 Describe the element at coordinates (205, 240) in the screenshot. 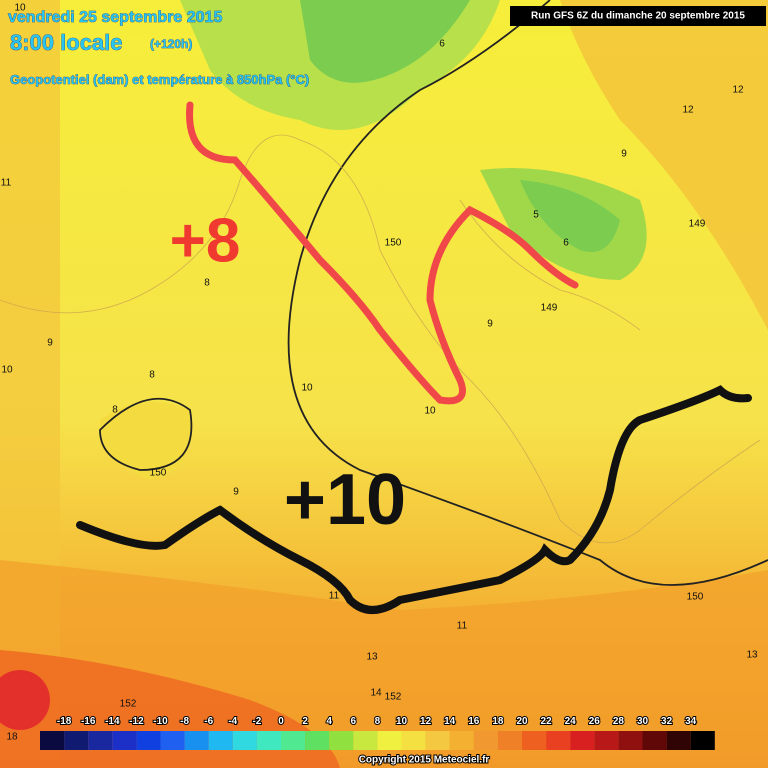

I see `annotation: +8` at that location.